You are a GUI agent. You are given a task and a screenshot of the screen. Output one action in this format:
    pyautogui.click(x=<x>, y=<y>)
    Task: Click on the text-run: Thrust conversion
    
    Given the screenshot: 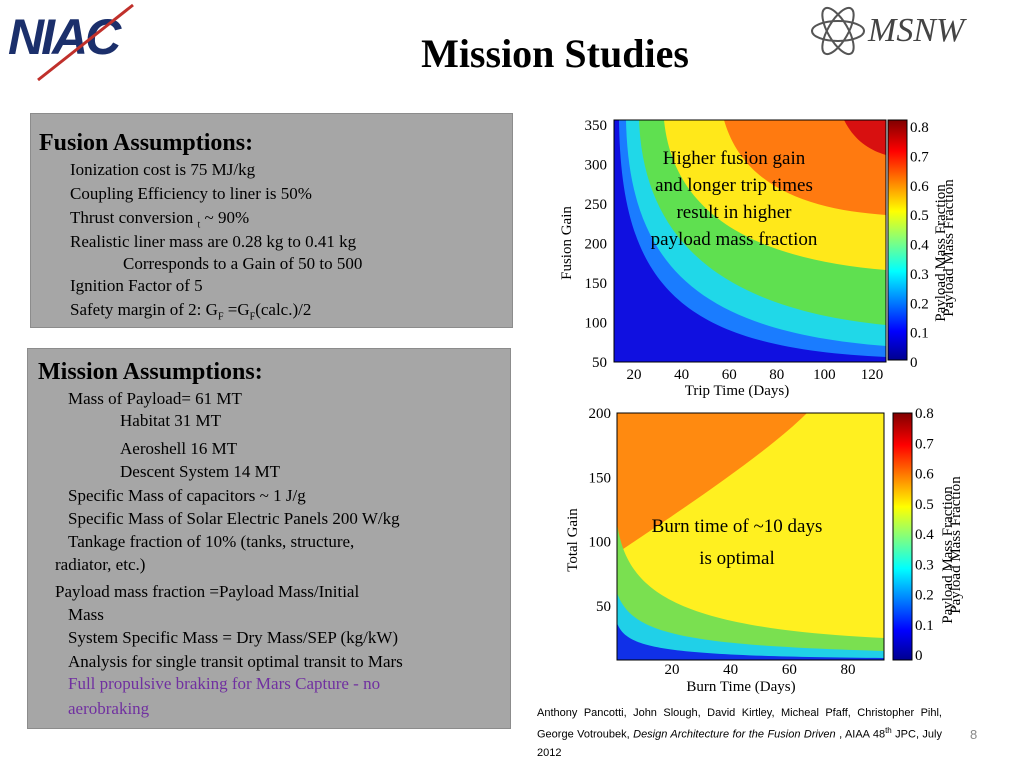 What is the action you would take?
    pyautogui.click(x=134, y=217)
    